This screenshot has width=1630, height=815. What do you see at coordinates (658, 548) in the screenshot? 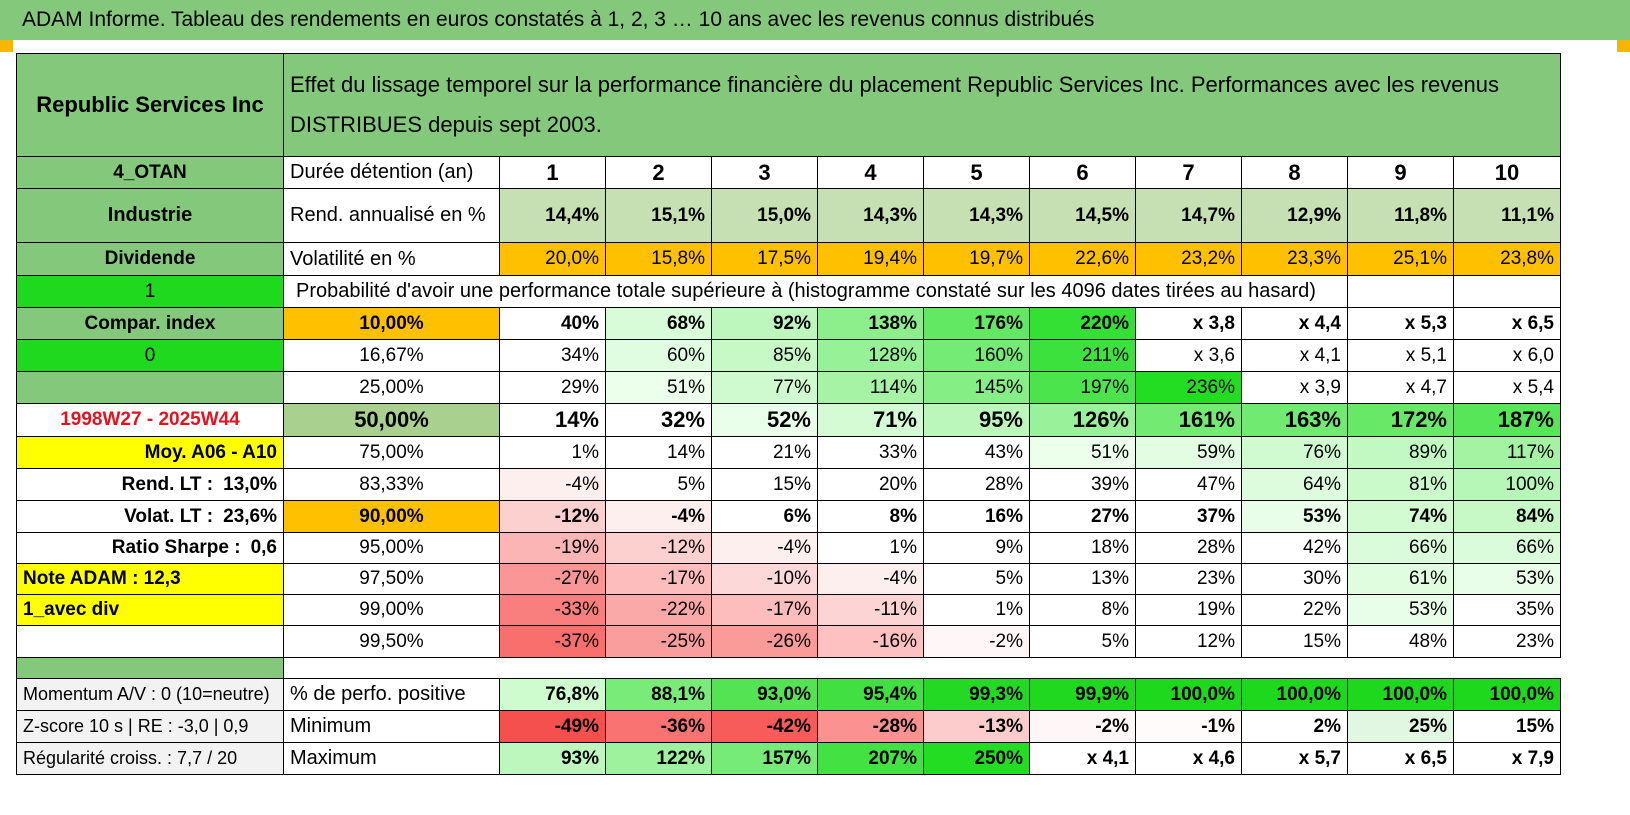
I see `performance-cell: -12%` at bounding box center [658, 548].